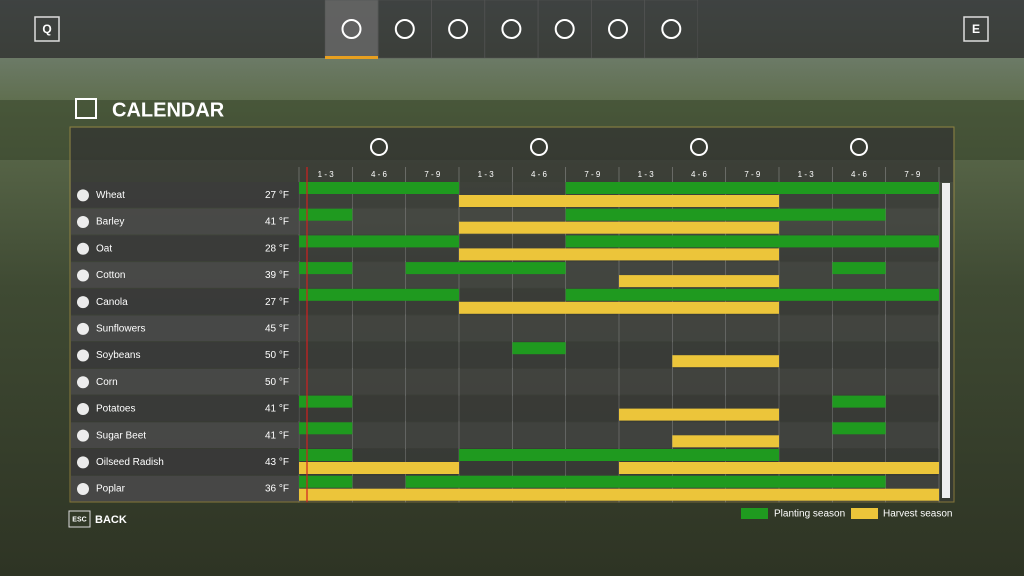 The height and width of the screenshot is (576, 1024). I want to click on crop-name: Oat, so click(104, 248).